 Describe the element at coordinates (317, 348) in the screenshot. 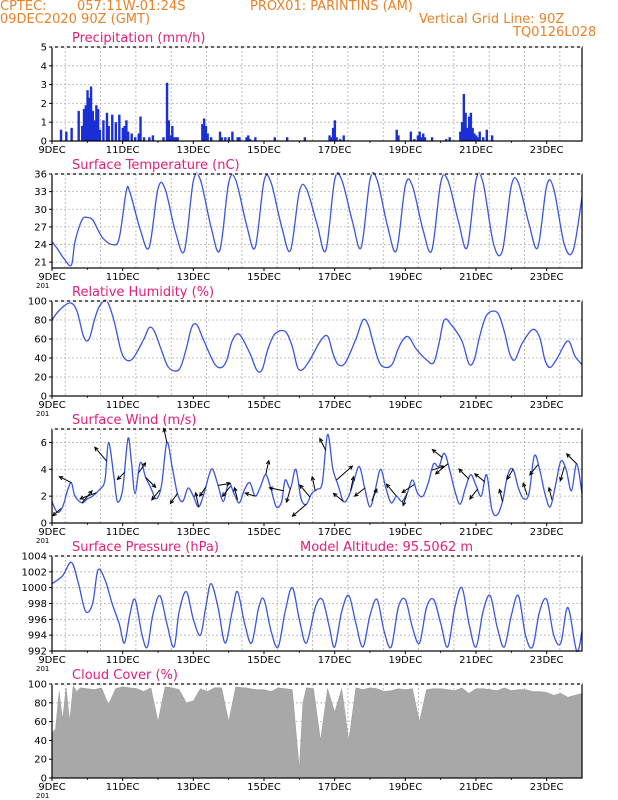

I see `panel-background` at that location.